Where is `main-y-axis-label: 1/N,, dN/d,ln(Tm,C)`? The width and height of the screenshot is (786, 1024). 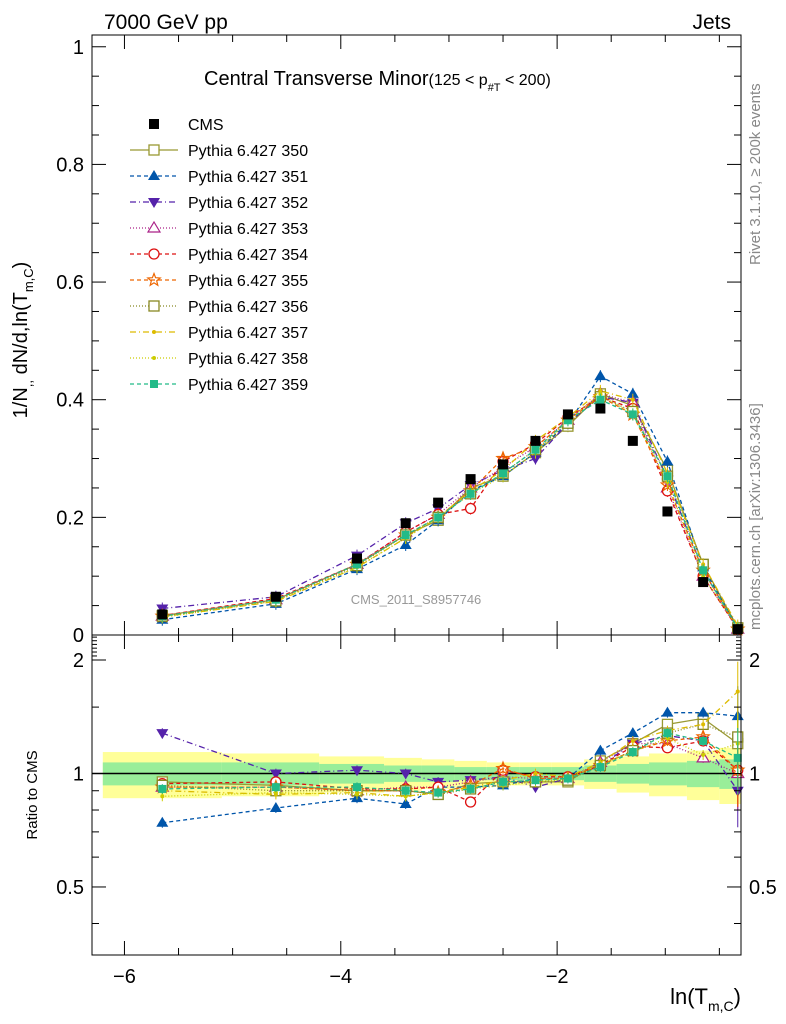
main-y-axis-label: 1/N,, dN/d,ln(Tm,C) is located at coordinates (23, 340).